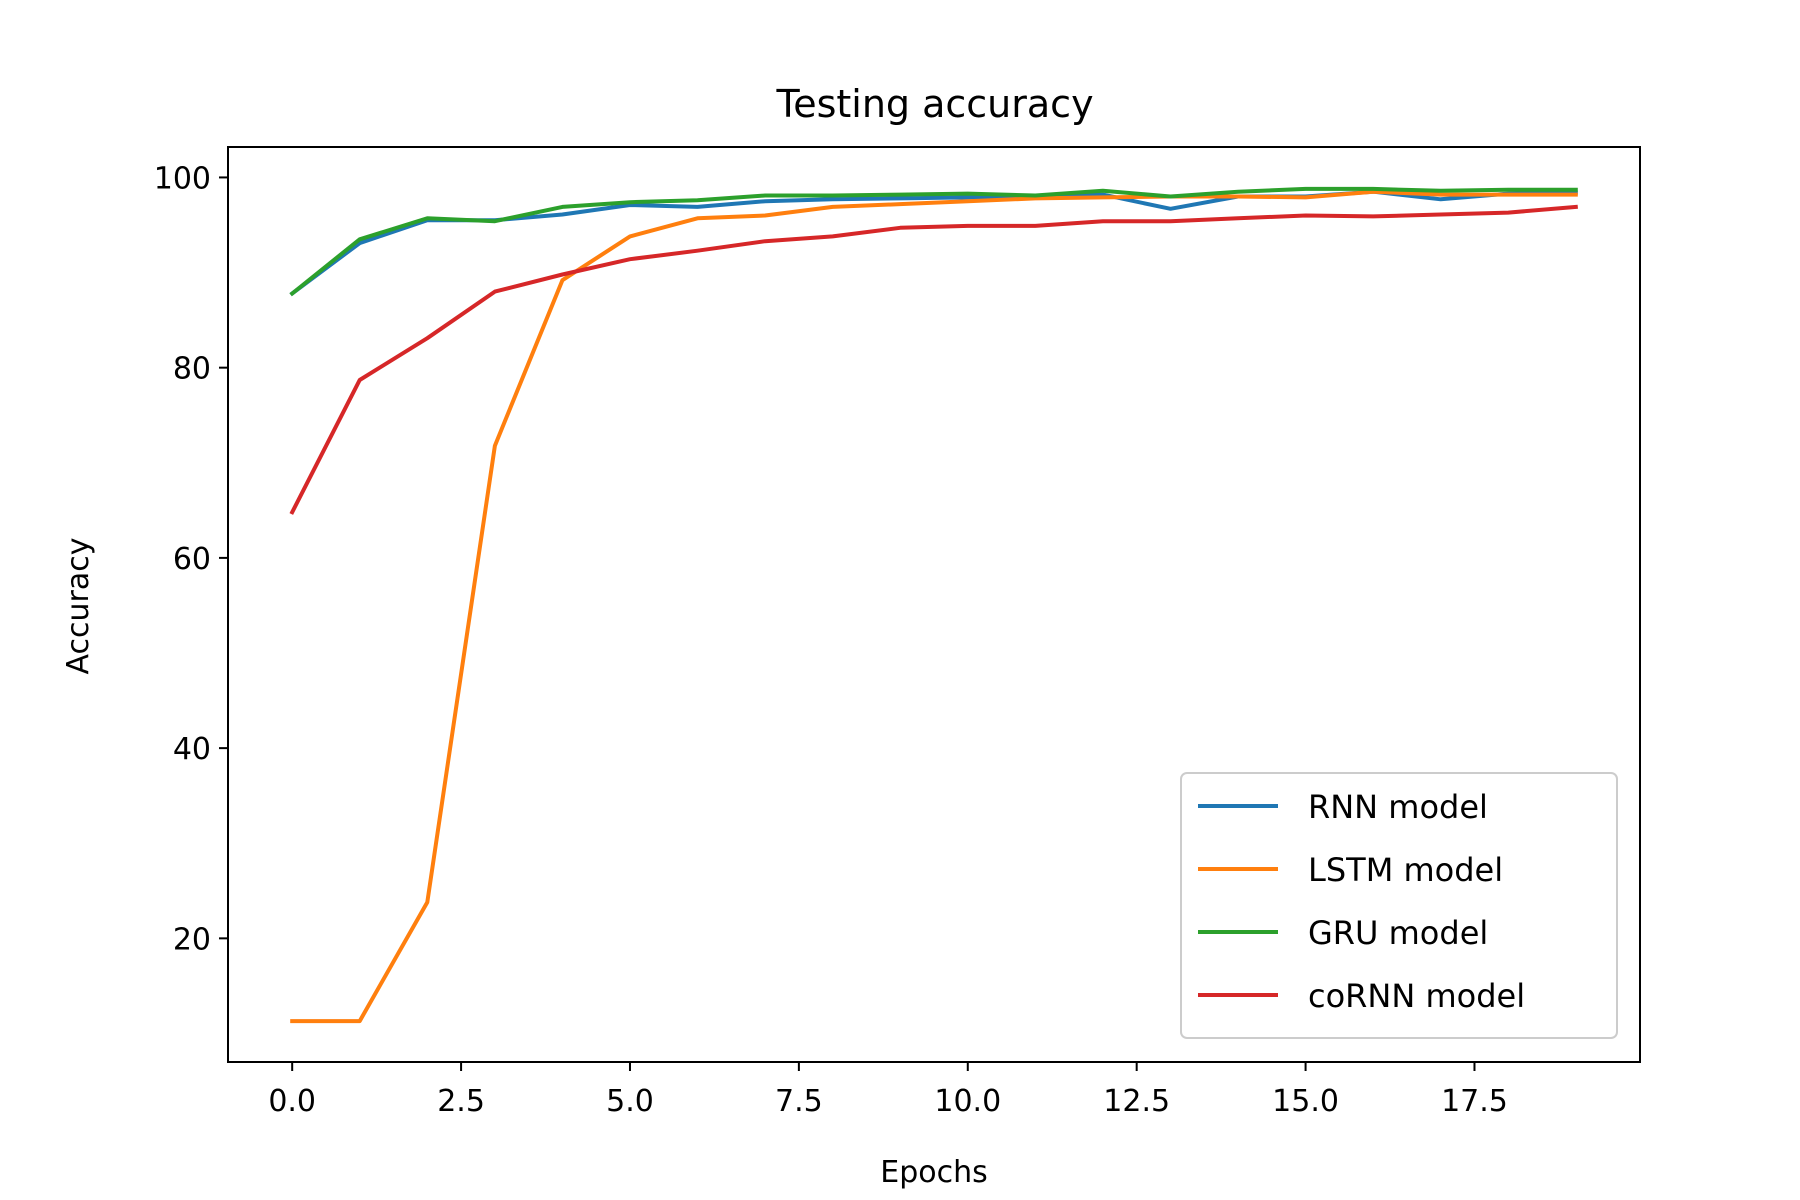  Describe the element at coordinates (1405, 870) in the screenshot. I see `legend-label: LSTM model` at that location.